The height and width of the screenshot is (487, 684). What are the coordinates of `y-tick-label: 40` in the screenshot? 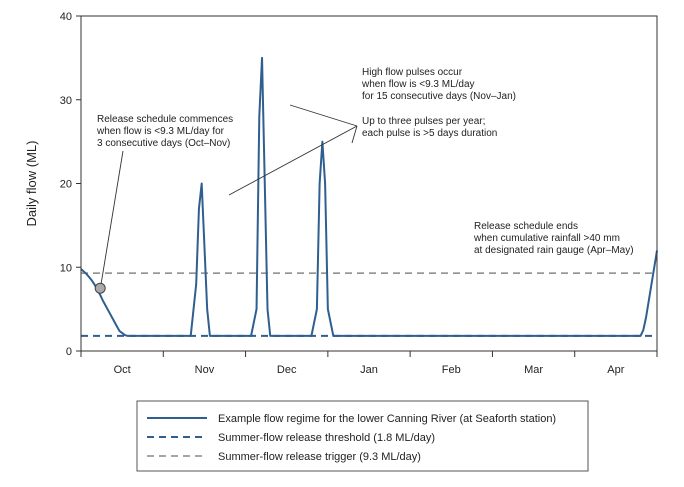 It's located at (66, 17).